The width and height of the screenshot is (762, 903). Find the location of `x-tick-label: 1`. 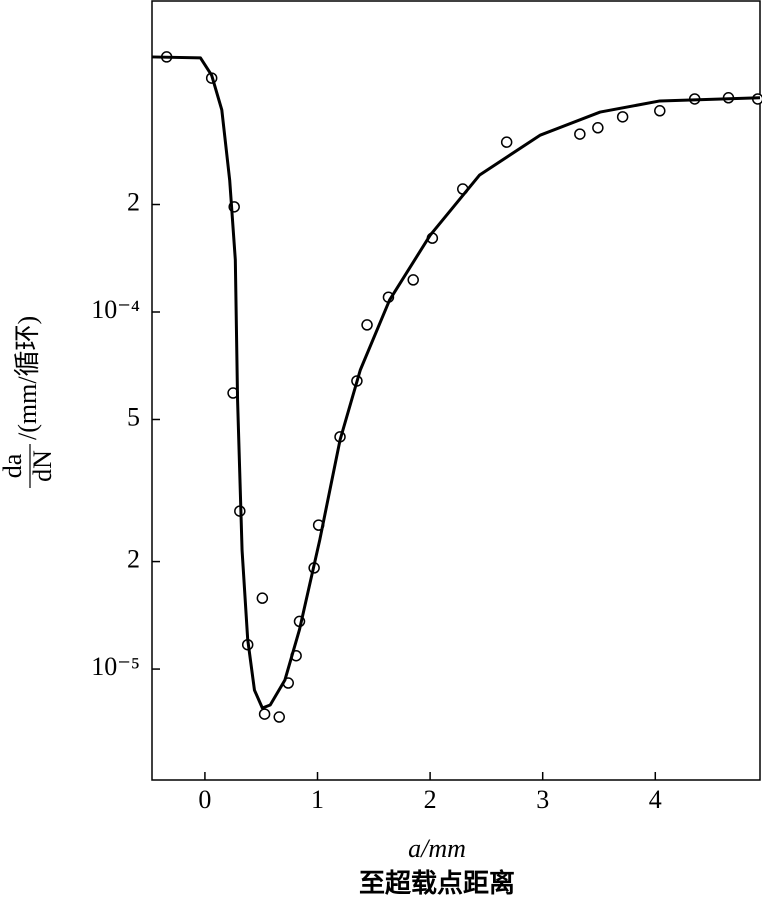

x-tick-label: 1 is located at coordinates (317, 799).